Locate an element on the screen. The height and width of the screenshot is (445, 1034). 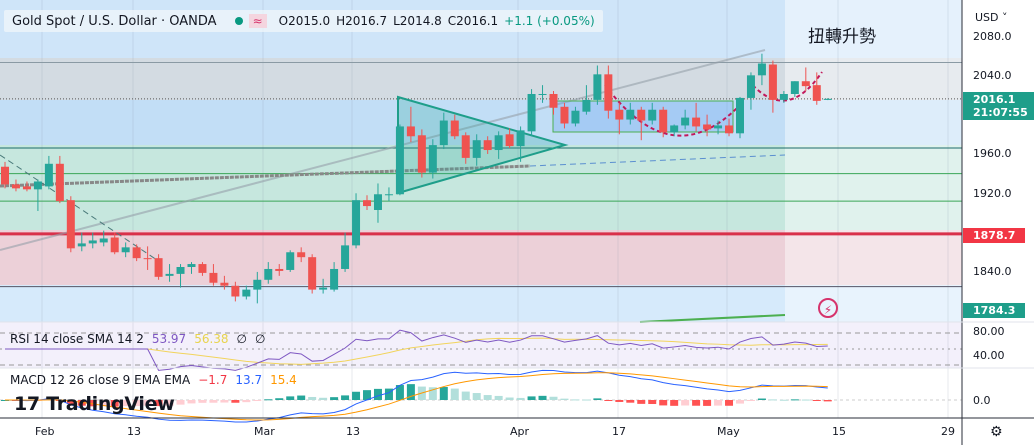
future-area-shade is located at coordinates (873, 161).